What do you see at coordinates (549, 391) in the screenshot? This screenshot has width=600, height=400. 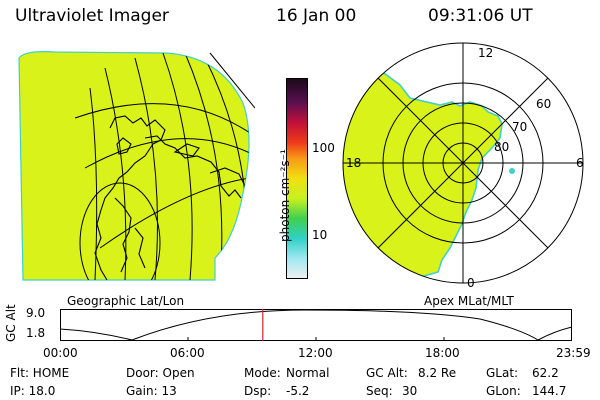 I see `status-glon-value: 144.7` at bounding box center [549, 391].